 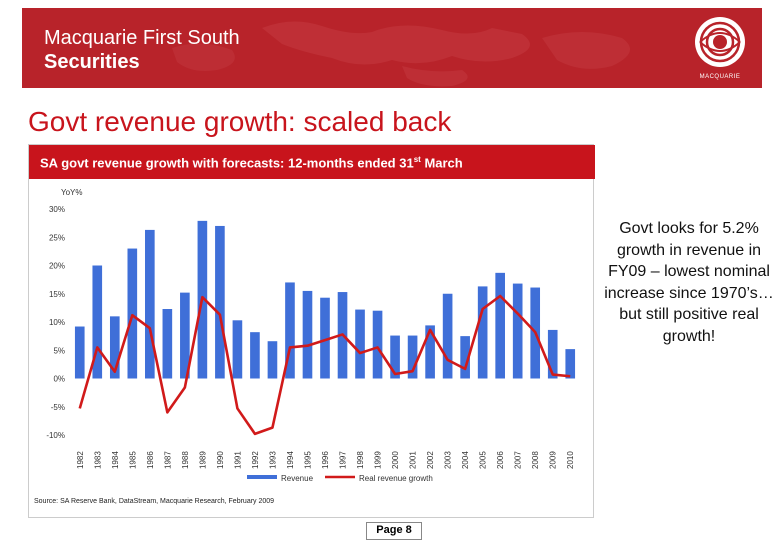 I want to click on x-tick-label: 1993, so click(x=272, y=460).